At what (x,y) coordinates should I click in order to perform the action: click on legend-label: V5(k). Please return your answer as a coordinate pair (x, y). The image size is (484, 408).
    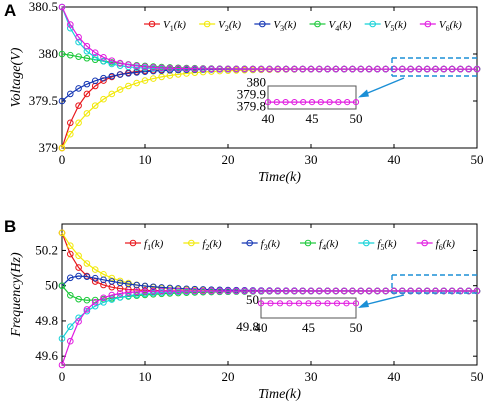
    Looking at the image, I should click on (395, 26).